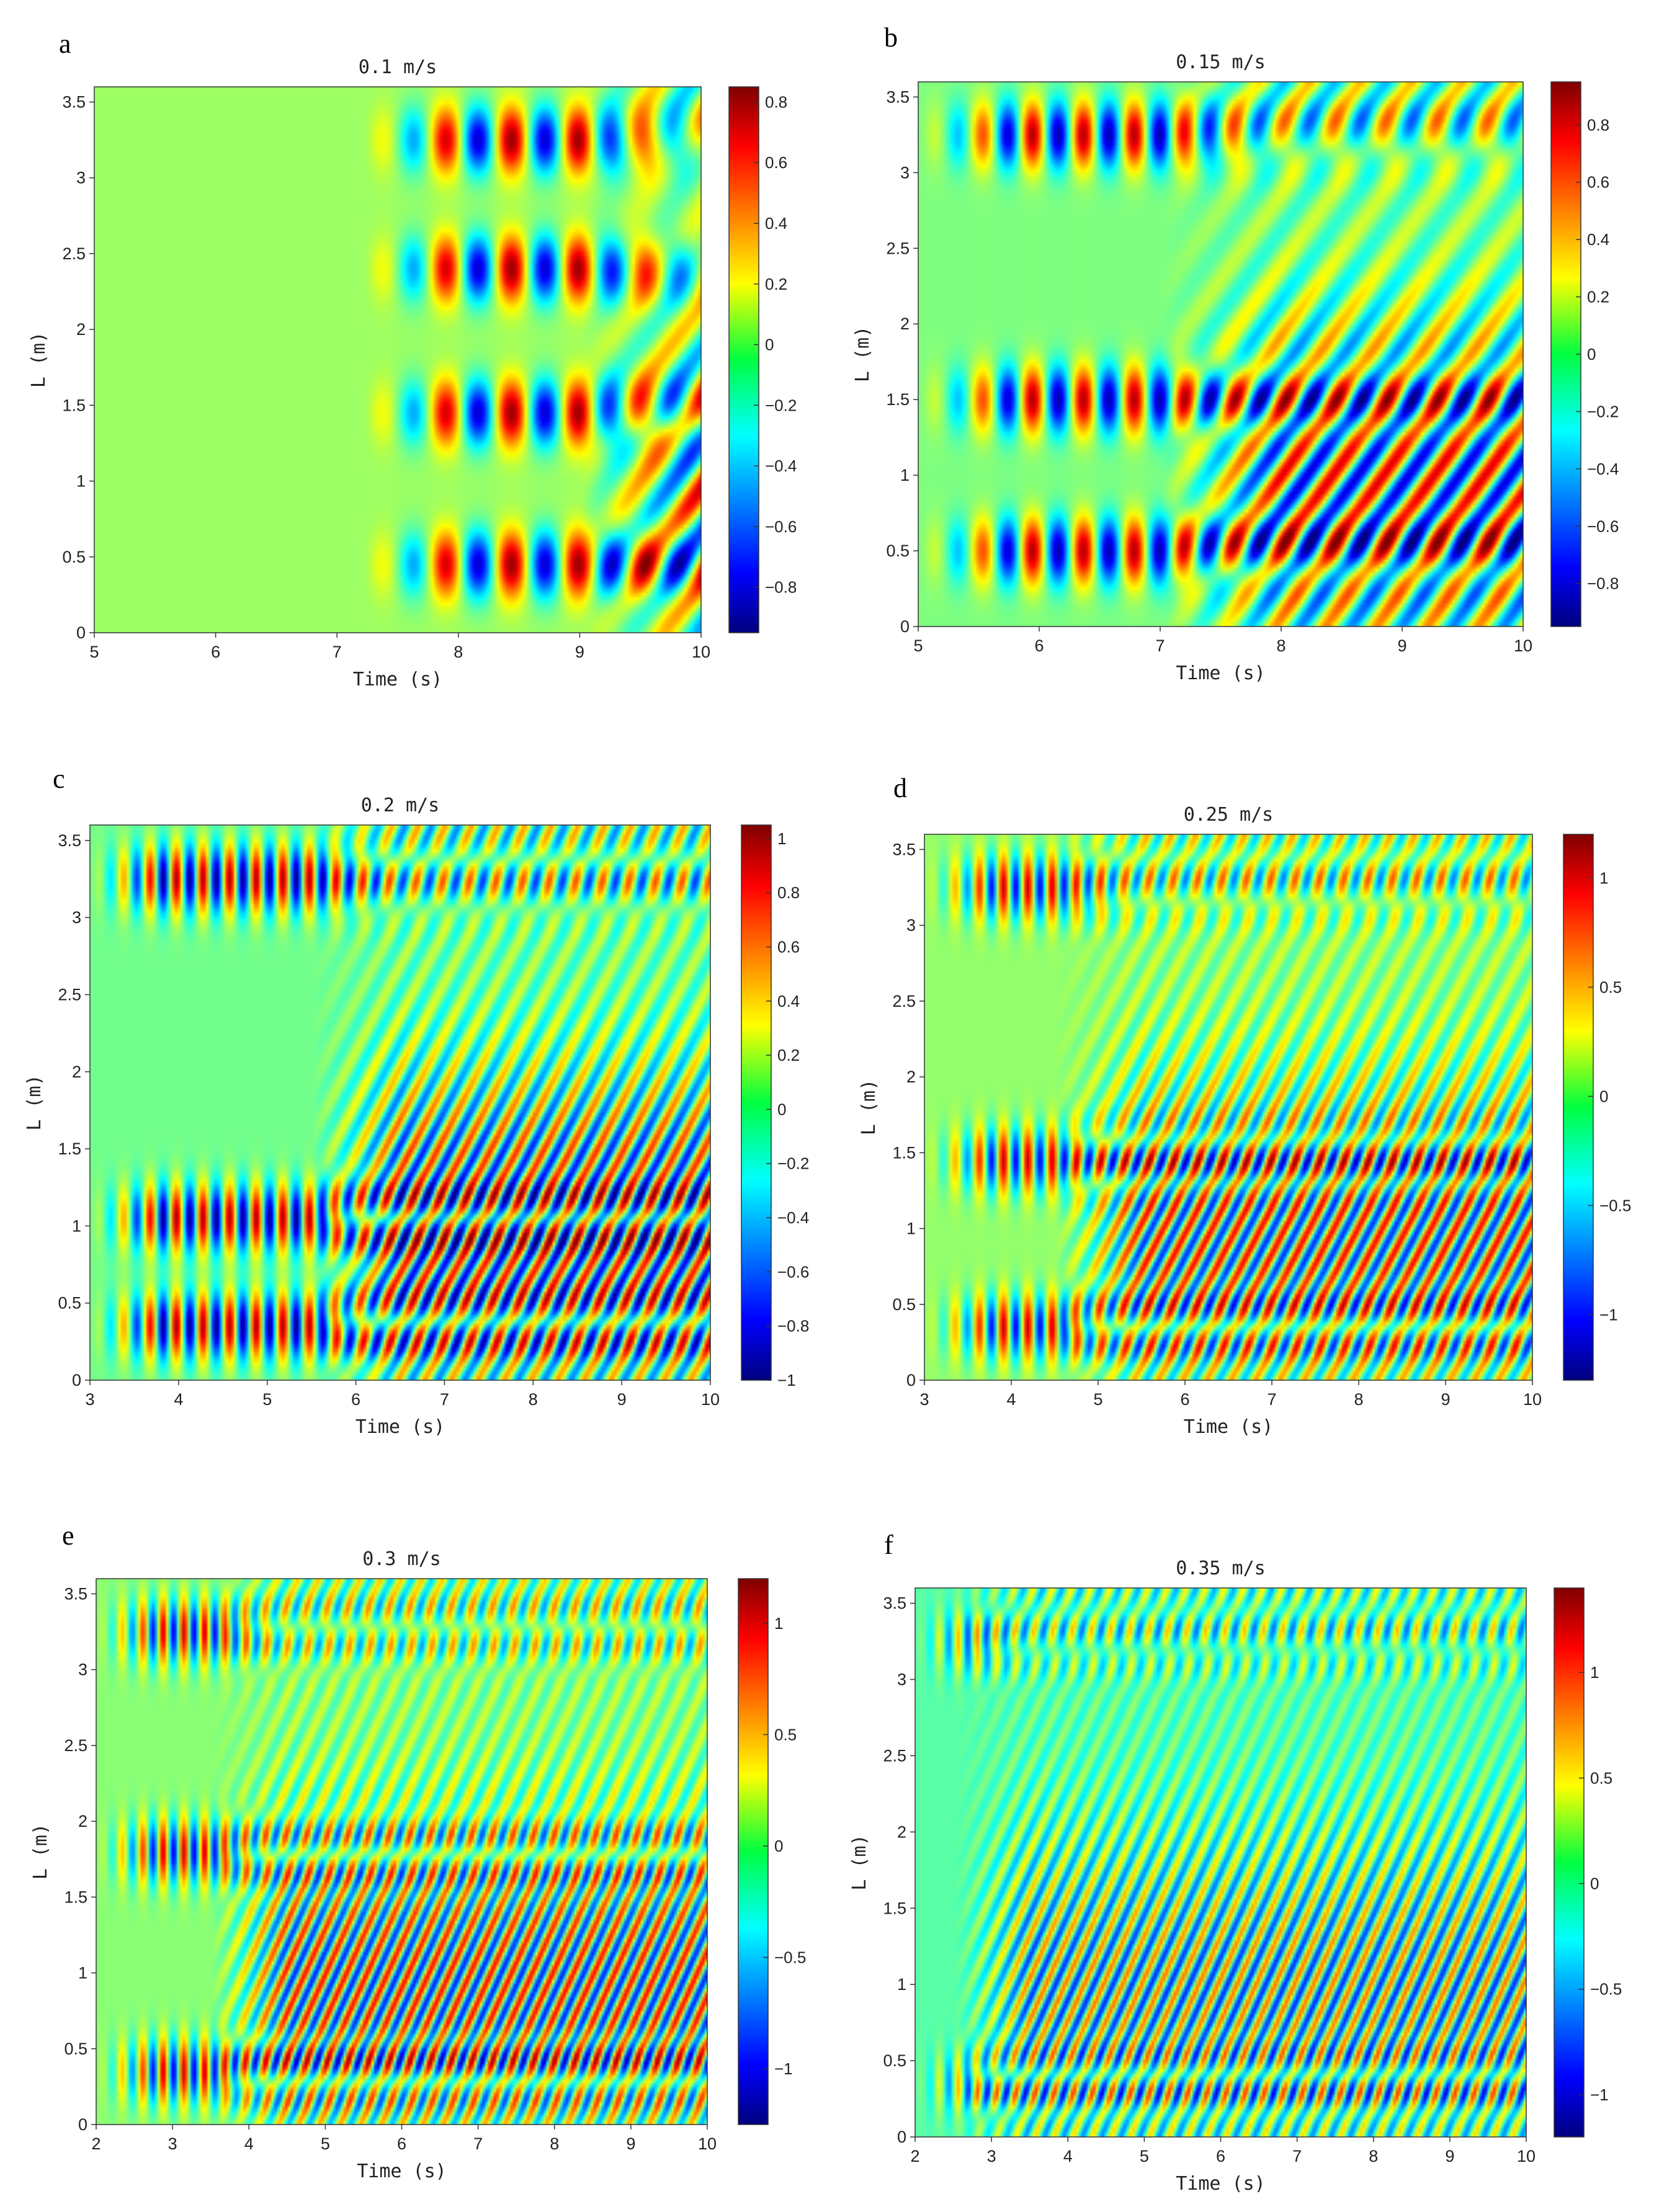 This screenshot has height=2212, width=1659. What do you see at coordinates (59, 779) in the screenshot?
I see `panel-letter: c` at bounding box center [59, 779].